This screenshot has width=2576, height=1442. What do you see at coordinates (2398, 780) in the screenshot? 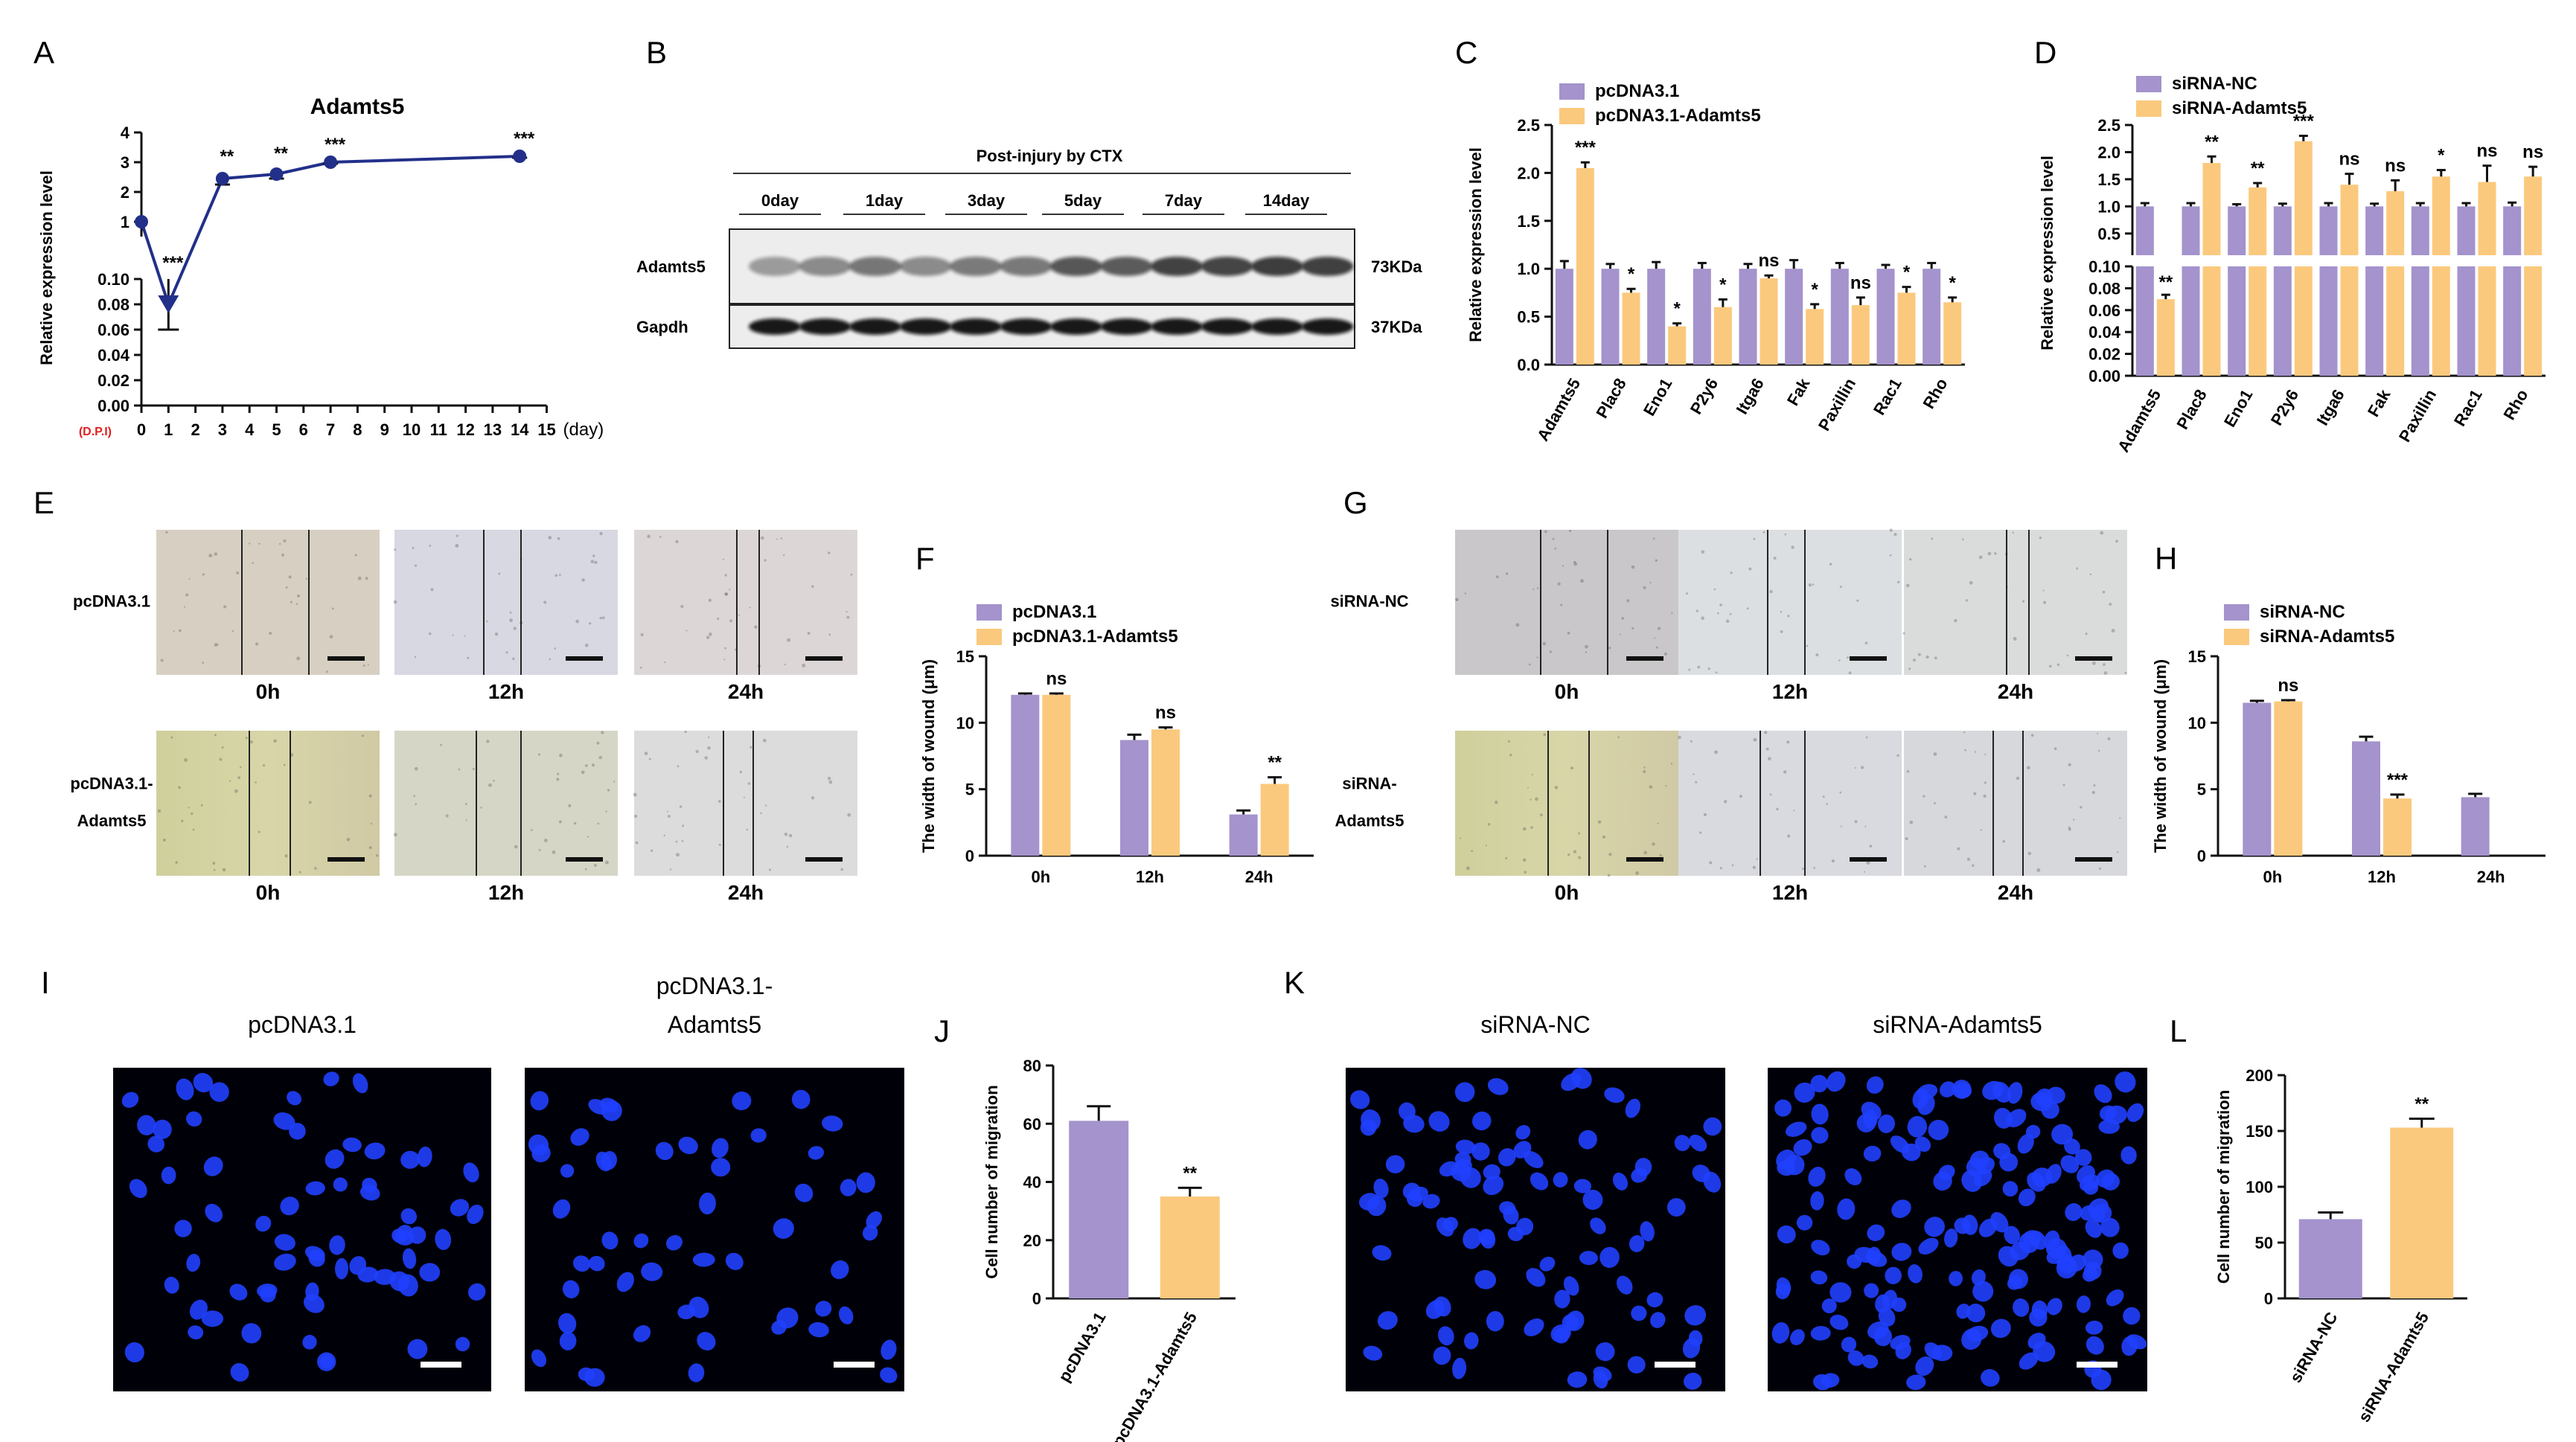
I see `significance: ***` at bounding box center [2398, 780].